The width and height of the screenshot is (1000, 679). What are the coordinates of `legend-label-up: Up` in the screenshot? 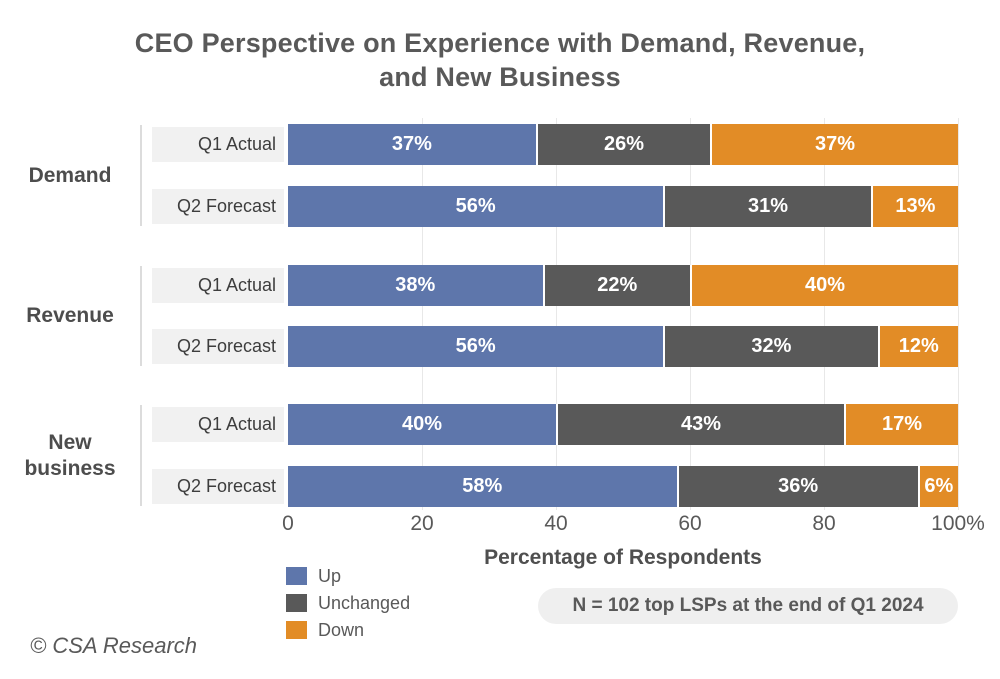 It's located at (330, 575).